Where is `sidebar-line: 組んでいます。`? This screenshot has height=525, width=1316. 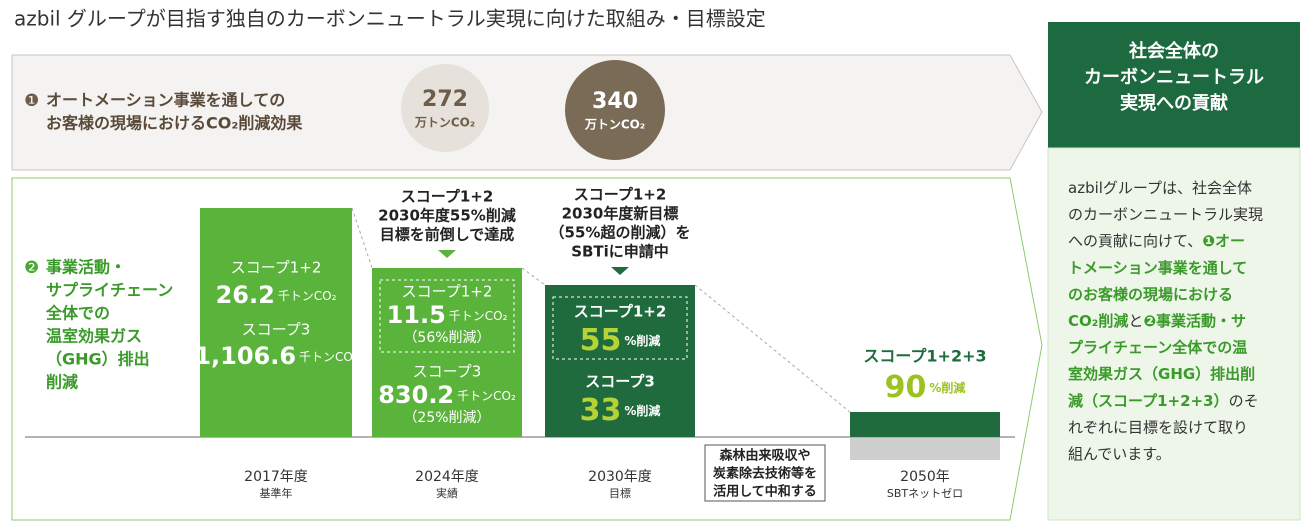
sidebar-line: 組んでいます。 is located at coordinates (1119, 454).